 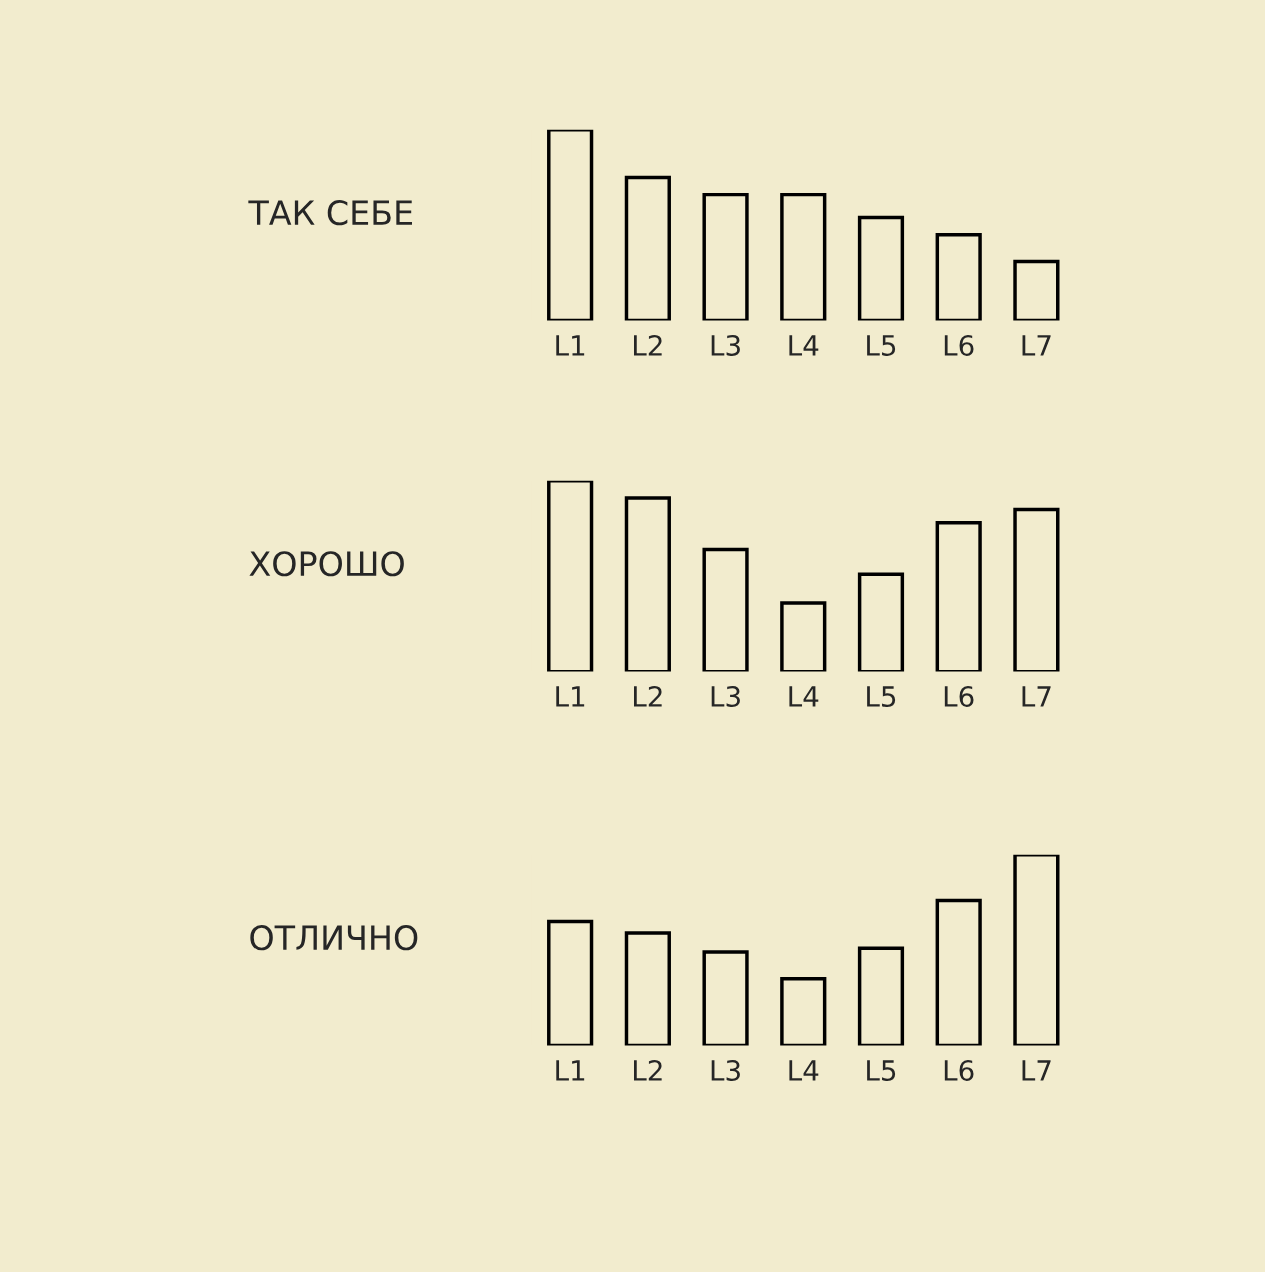 What do you see at coordinates (330, 213) in the screenshot?
I see `text: ТАК СЕБЕ` at bounding box center [330, 213].